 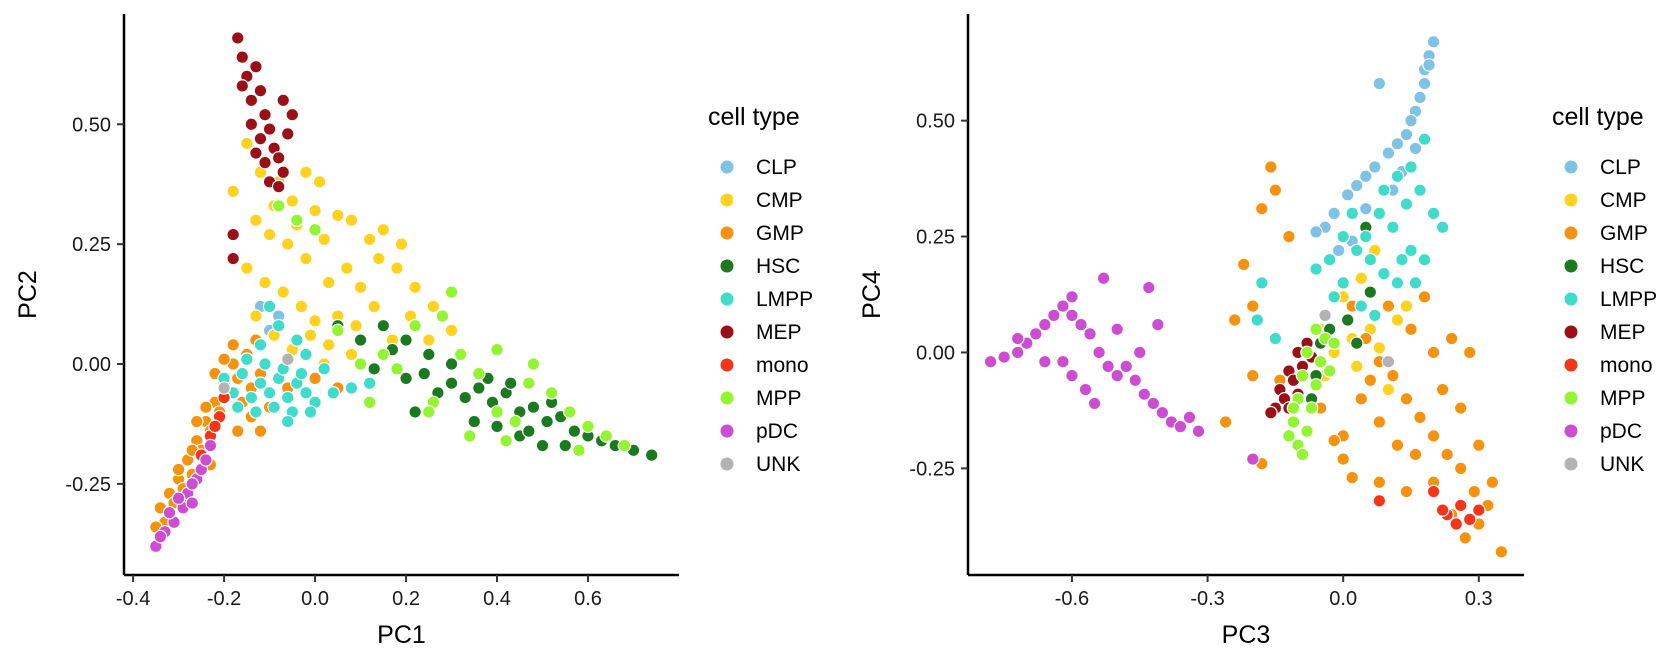 What do you see at coordinates (727, 398) in the screenshot?
I see `legend-swatch-mpp` at bounding box center [727, 398].